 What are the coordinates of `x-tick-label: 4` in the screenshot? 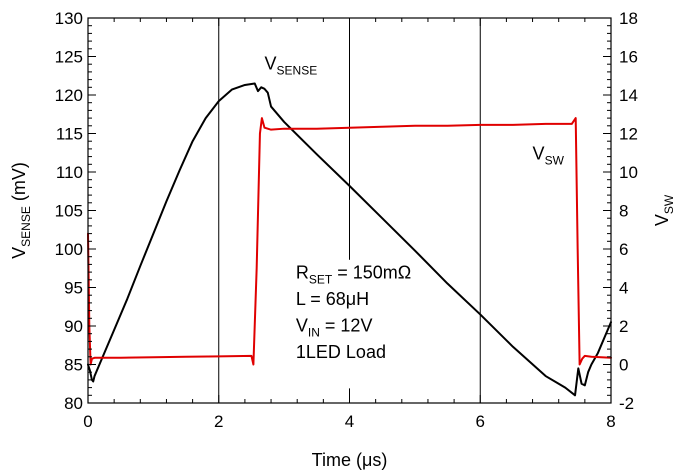 It's located at (349, 421).